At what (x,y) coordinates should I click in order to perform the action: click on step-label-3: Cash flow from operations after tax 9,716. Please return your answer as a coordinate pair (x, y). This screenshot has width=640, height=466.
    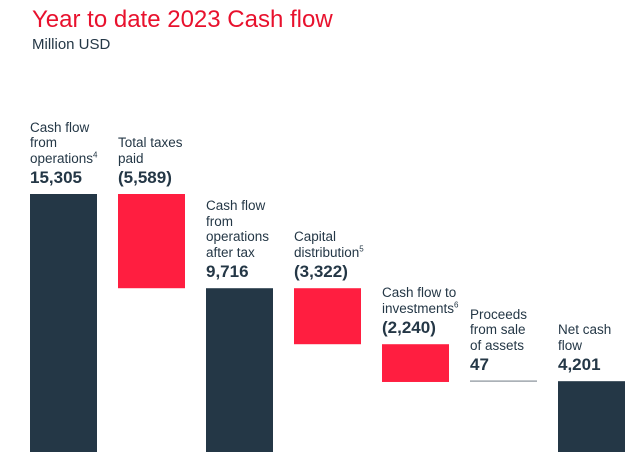
    Looking at the image, I should click on (237, 240).